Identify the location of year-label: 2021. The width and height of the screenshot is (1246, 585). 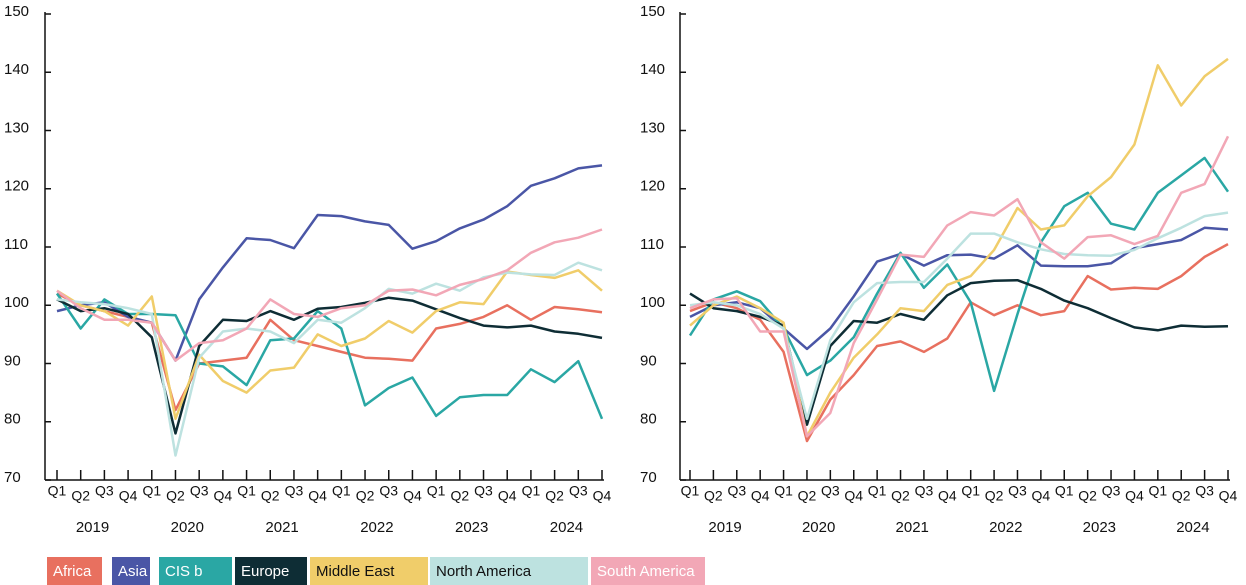
(912, 527).